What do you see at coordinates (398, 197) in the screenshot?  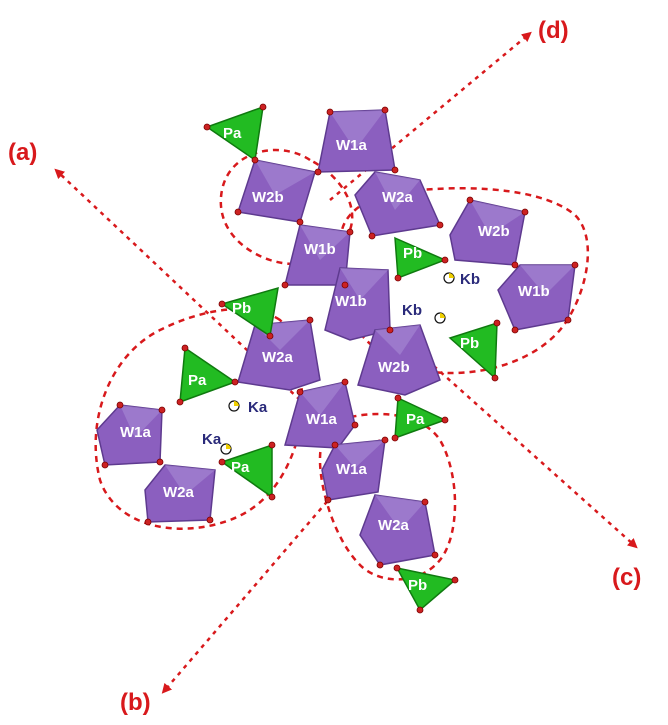 I see `label-w2a-top: W2a` at bounding box center [398, 197].